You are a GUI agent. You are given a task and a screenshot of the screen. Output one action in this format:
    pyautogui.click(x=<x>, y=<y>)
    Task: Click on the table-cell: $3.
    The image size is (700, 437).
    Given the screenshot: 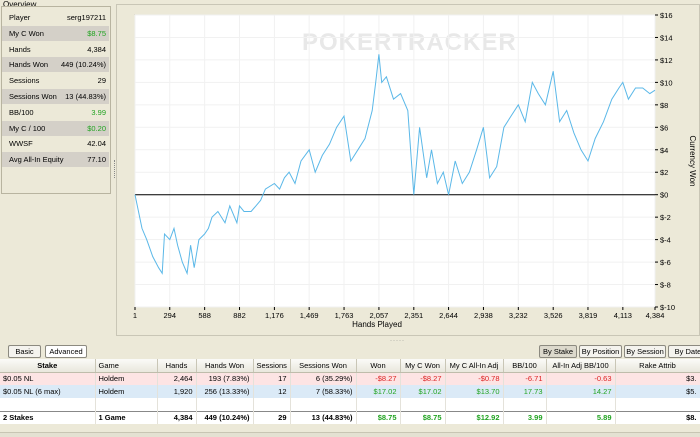 What is the action you would take?
    pyautogui.click(x=657, y=378)
    